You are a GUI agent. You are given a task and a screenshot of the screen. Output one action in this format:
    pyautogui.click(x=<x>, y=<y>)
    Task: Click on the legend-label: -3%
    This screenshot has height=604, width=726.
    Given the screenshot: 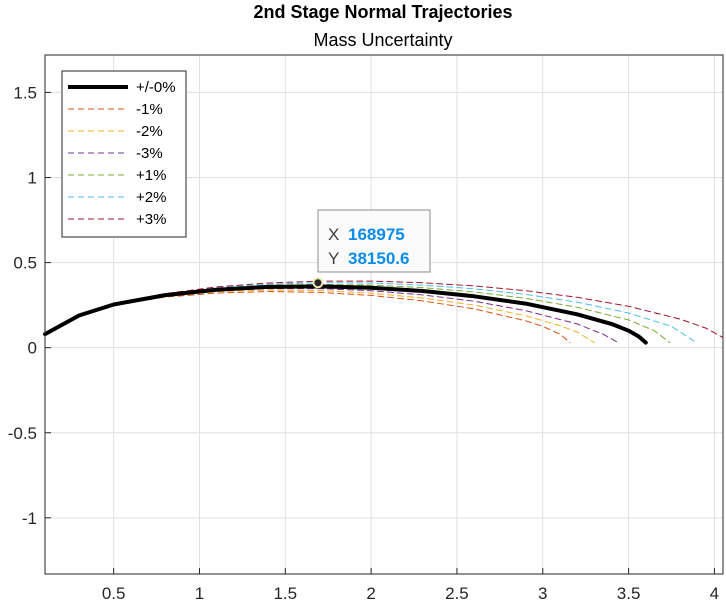 What is the action you would take?
    pyautogui.click(x=149, y=153)
    